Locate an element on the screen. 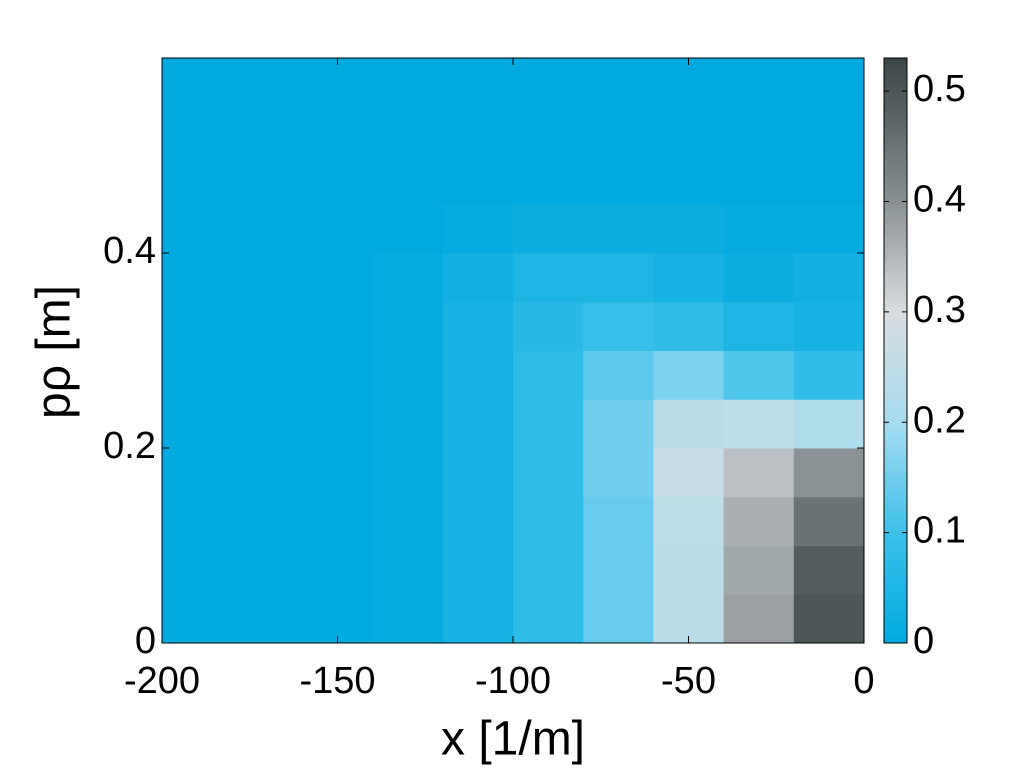 This screenshot has width=1026, height=771. y-tick-label: 0.2 is located at coordinates (129, 446).